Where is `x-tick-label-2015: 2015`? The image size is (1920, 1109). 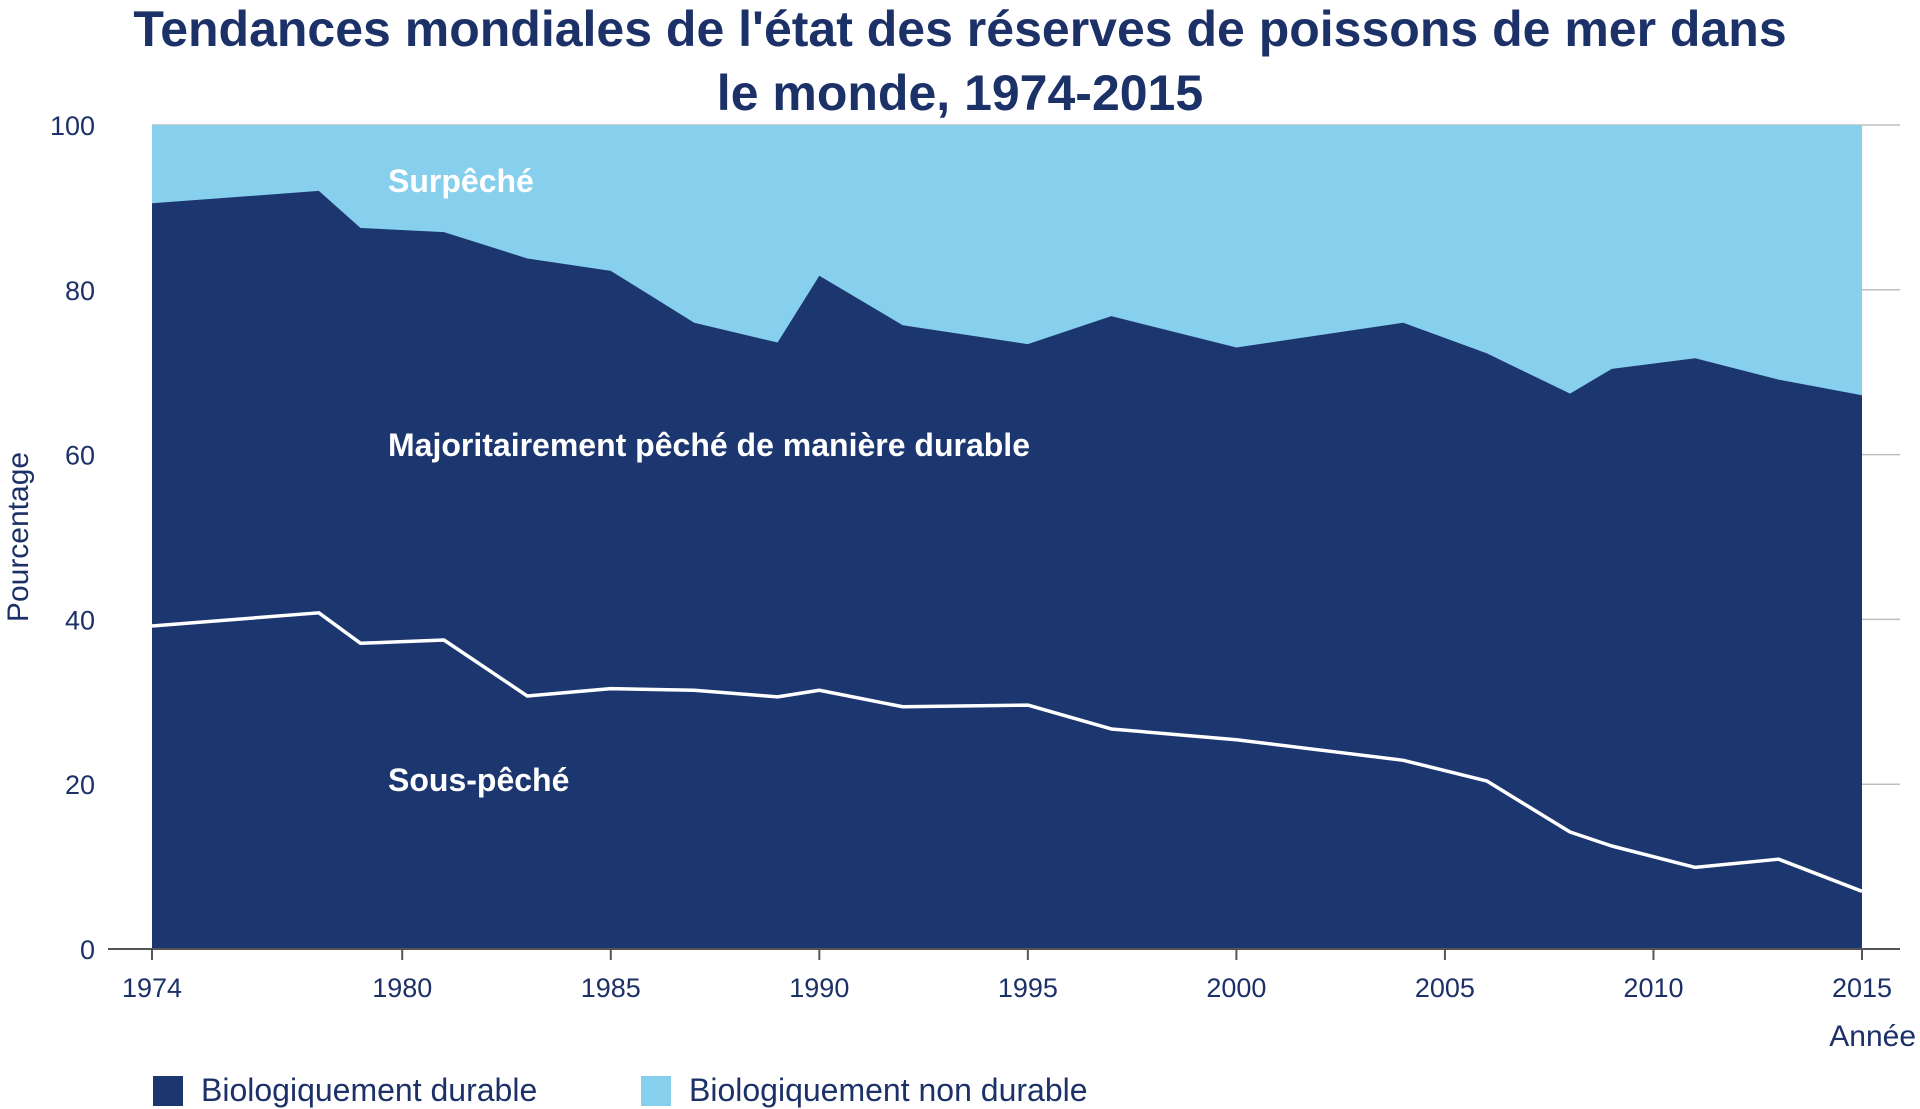
x-tick-label-2015: 2015 is located at coordinates (1862, 988).